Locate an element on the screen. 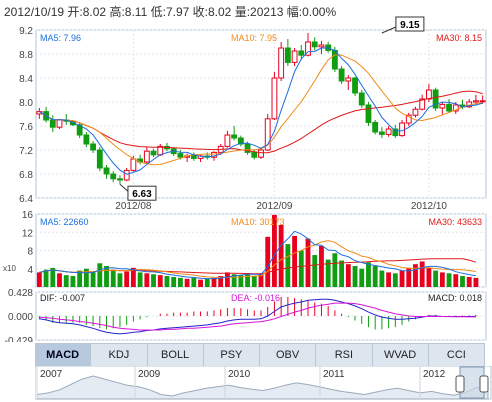 The height and width of the screenshot is (402, 492). open-value: 8.02 is located at coordinates (94, 12).